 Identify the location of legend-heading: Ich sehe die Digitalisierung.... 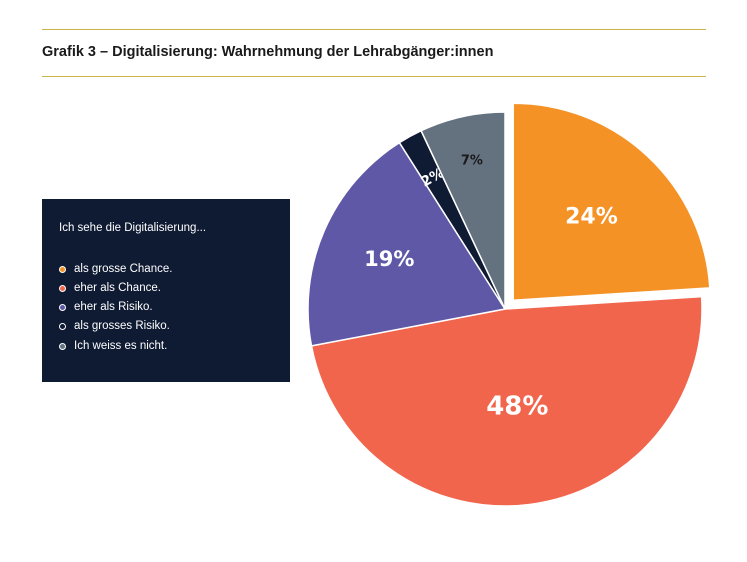
(133, 228).